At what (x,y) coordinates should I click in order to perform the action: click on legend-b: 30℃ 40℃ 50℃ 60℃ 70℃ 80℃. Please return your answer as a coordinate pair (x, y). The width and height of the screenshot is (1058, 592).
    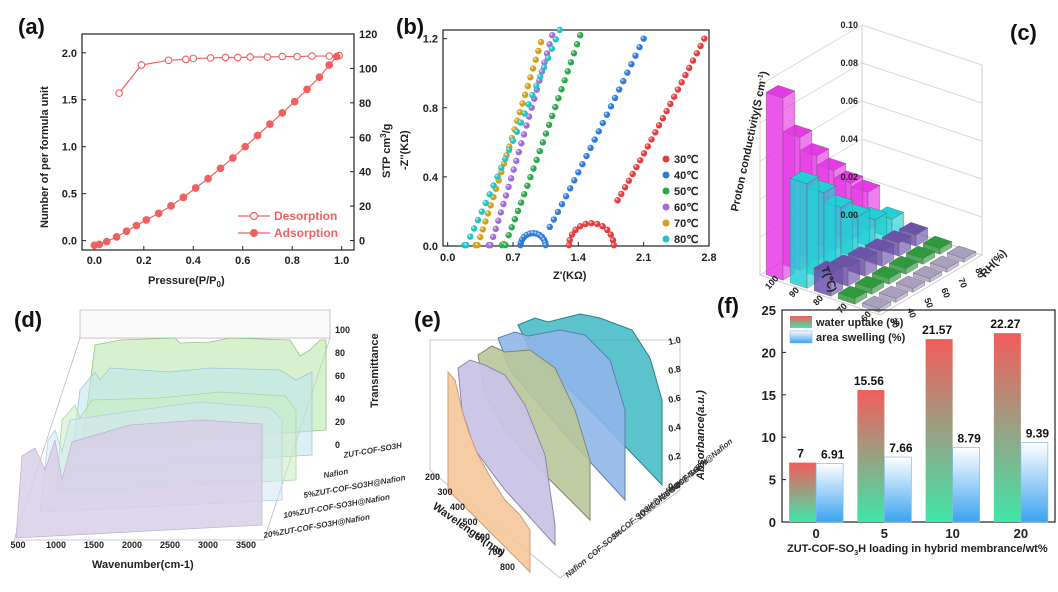
    Looking at the image, I should click on (680, 200).